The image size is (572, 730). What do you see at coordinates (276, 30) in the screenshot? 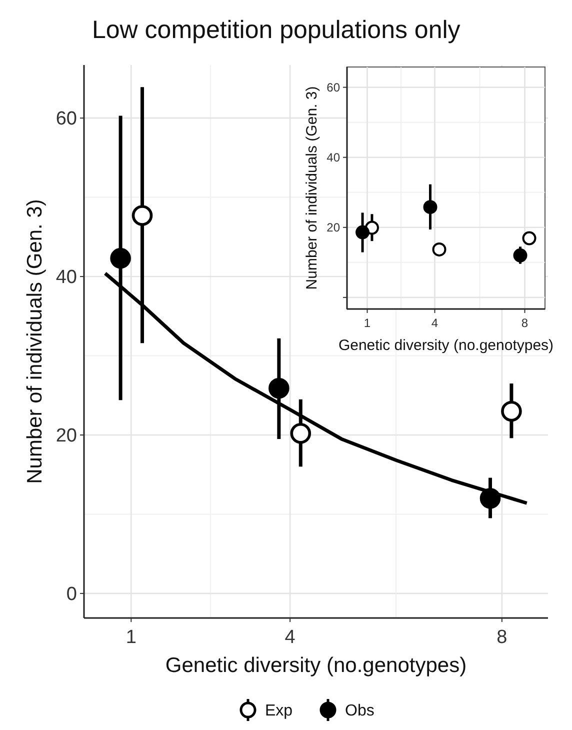
I see `chart-title: Low competition populations only` at bounding box center [276, 30].